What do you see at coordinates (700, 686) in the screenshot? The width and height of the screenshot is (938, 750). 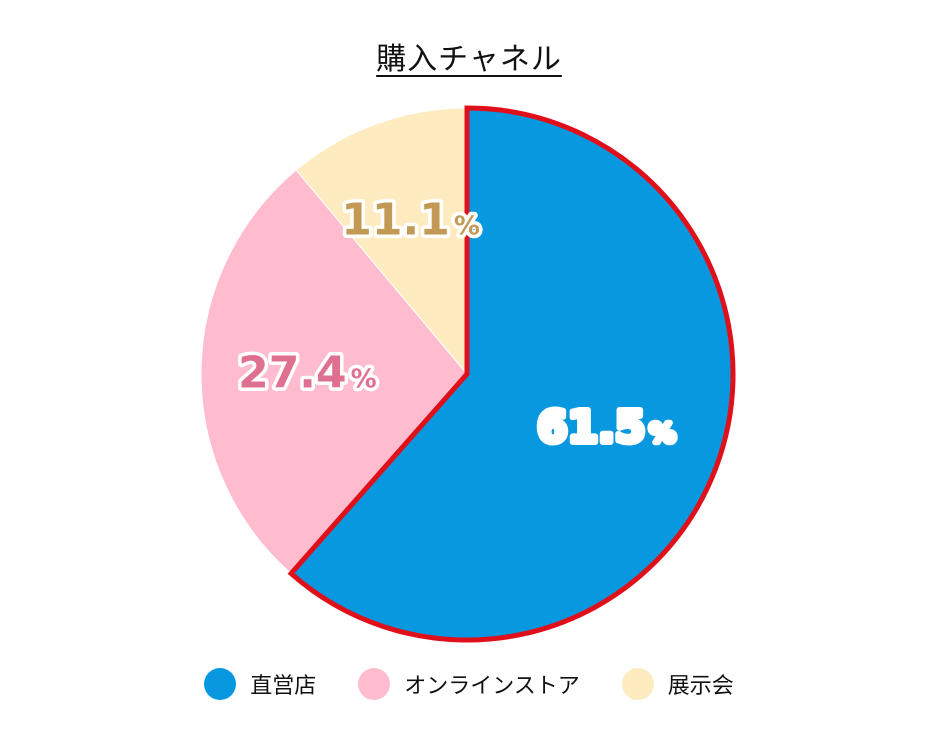 I see `legend-label-exhibition: 展示会` at bounding box center [700, 686].